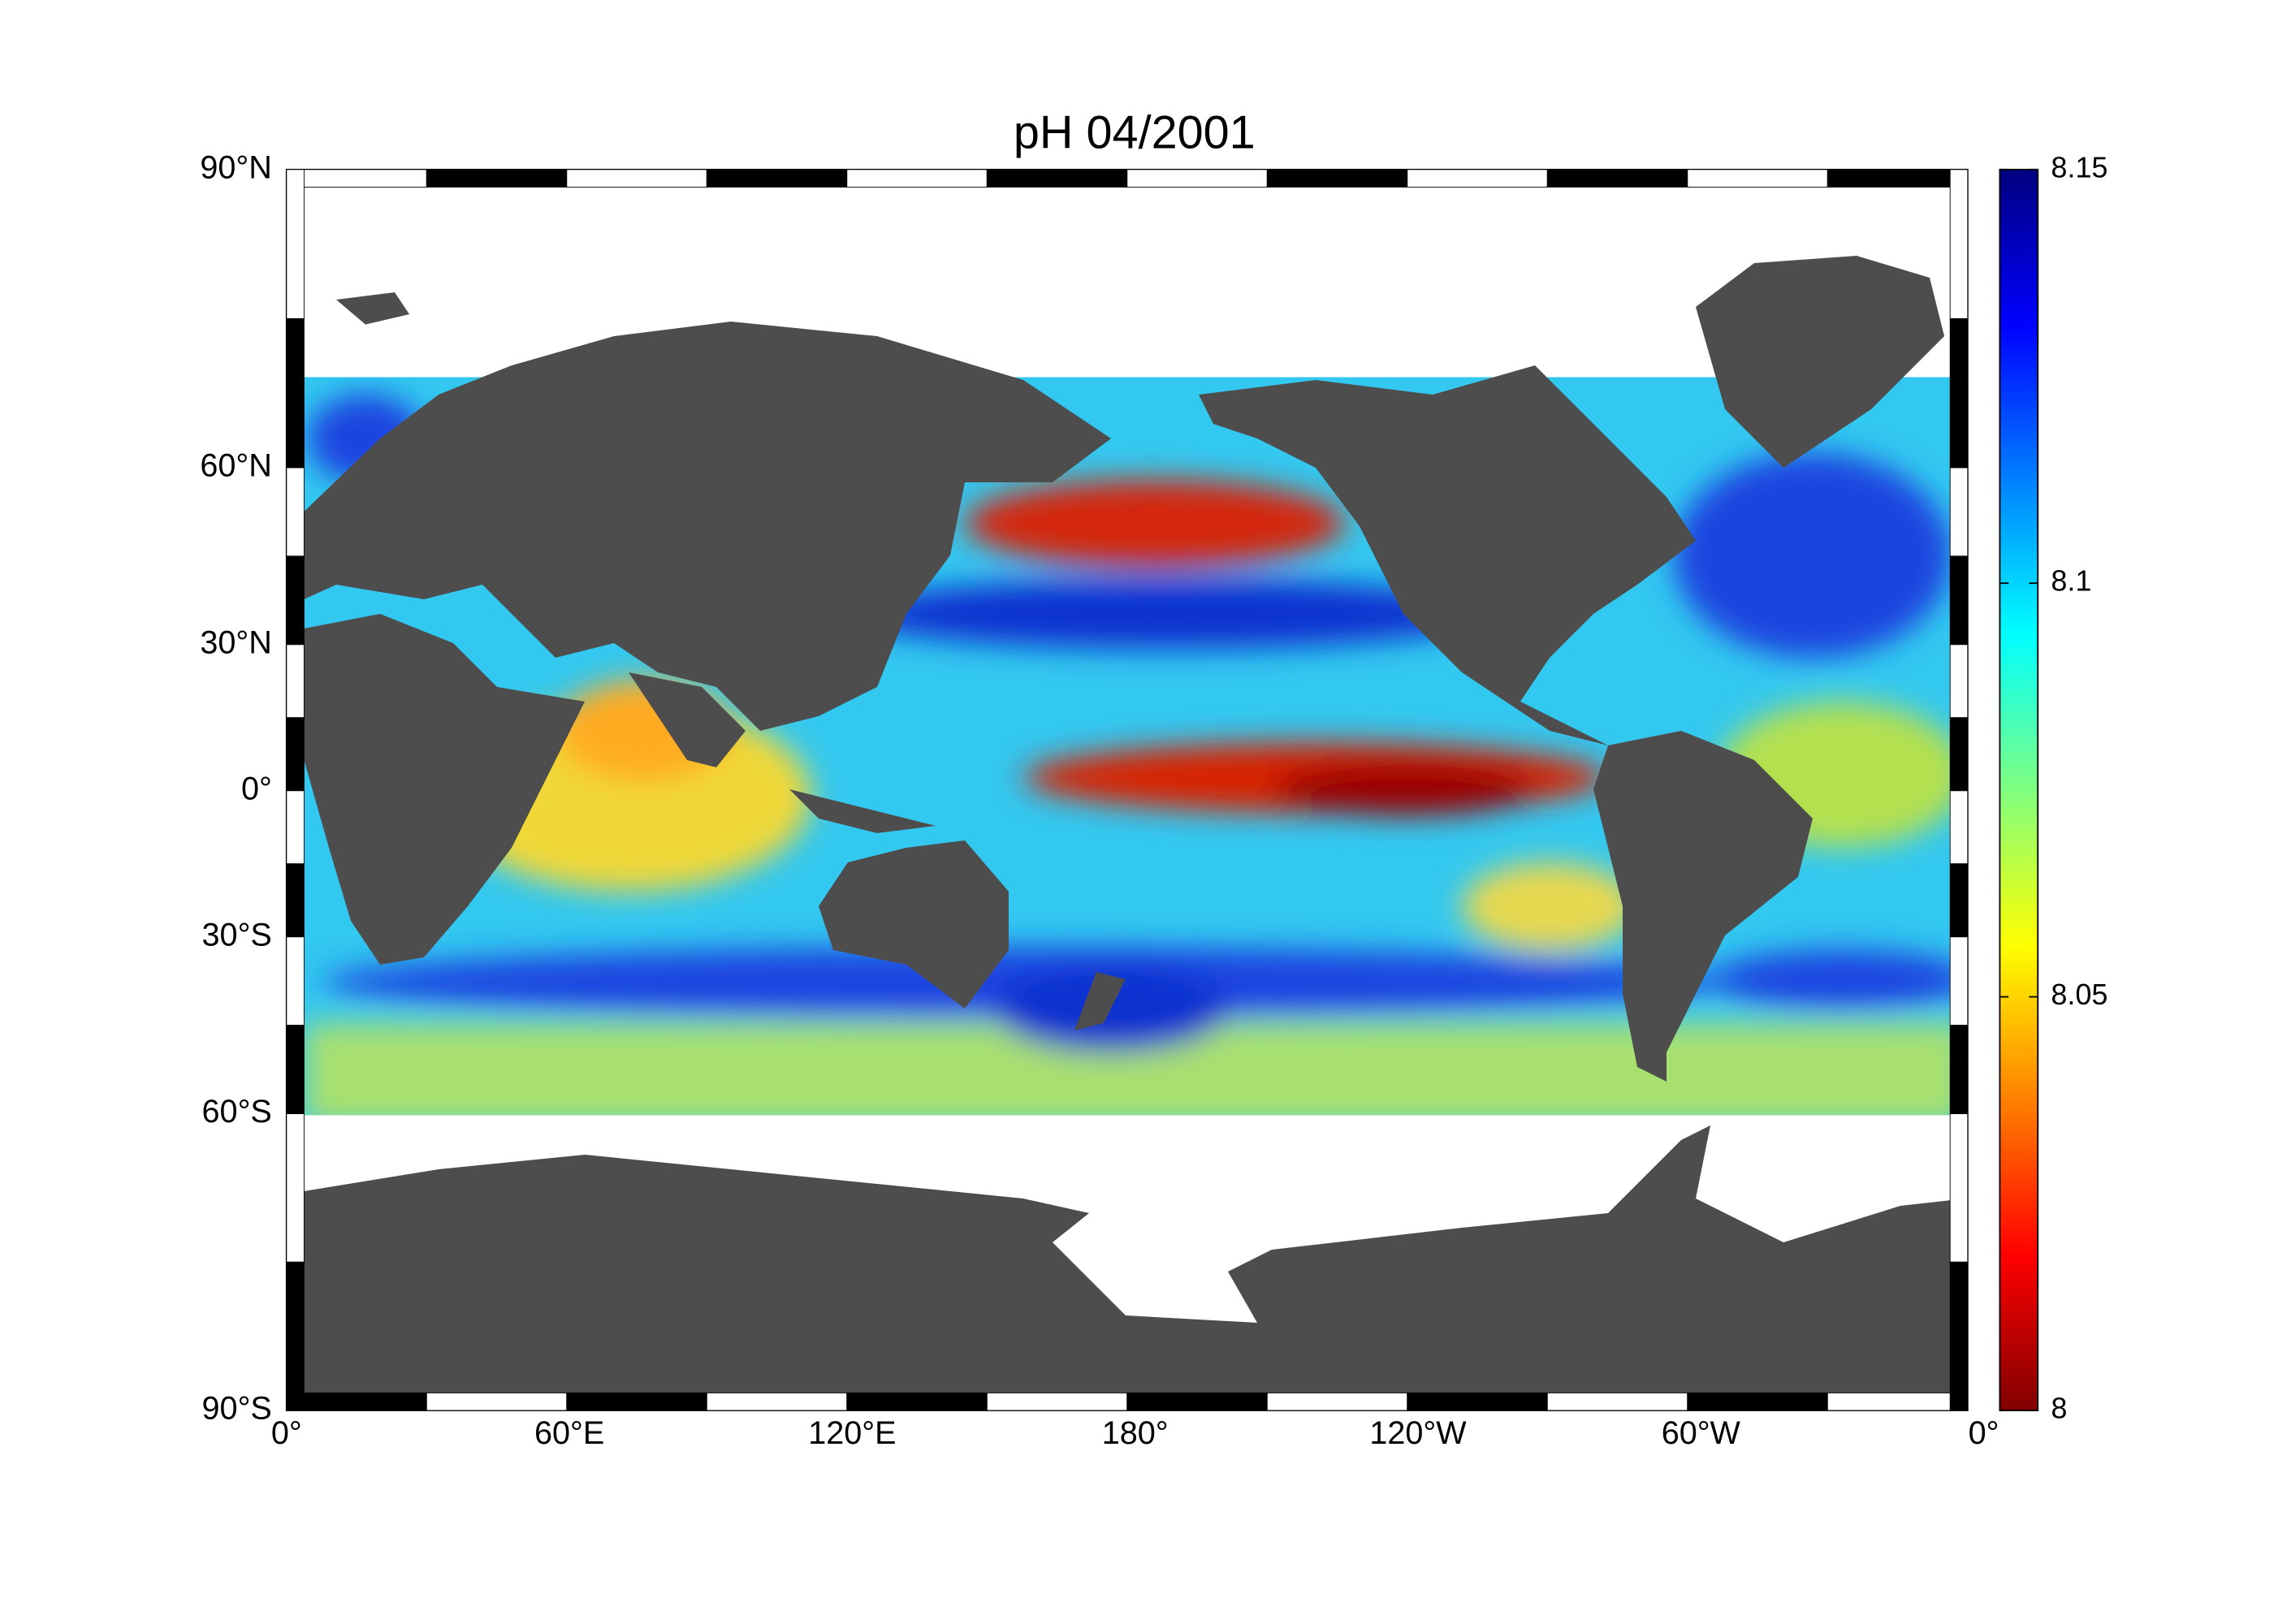 The height and width of the screenshot is (1624, 2274). Describe the element at coordinates (237, 1111) in the screenshot. I see `lat-label: 60°S` at that location.